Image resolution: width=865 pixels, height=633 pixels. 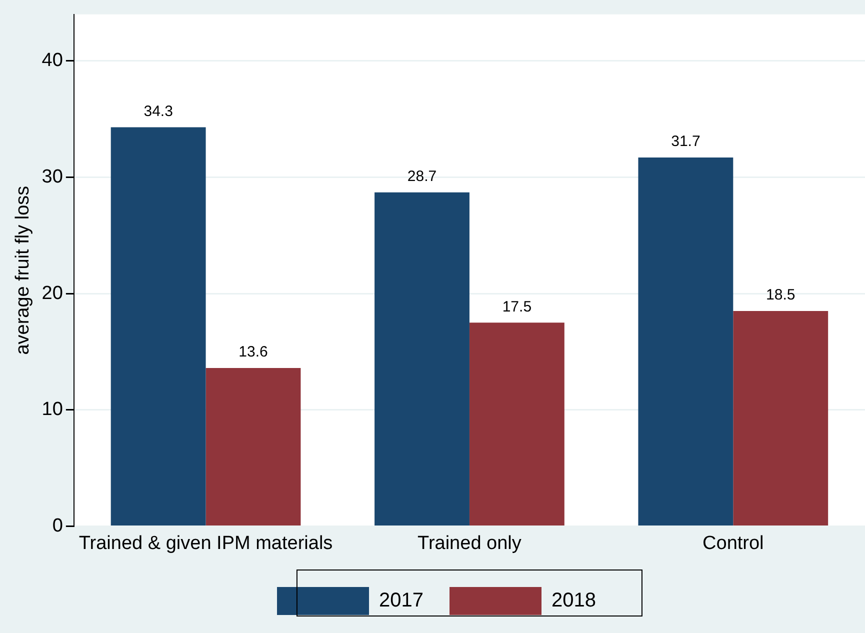 I want to click on data-label: 17.5, so click(x=517, y=307).